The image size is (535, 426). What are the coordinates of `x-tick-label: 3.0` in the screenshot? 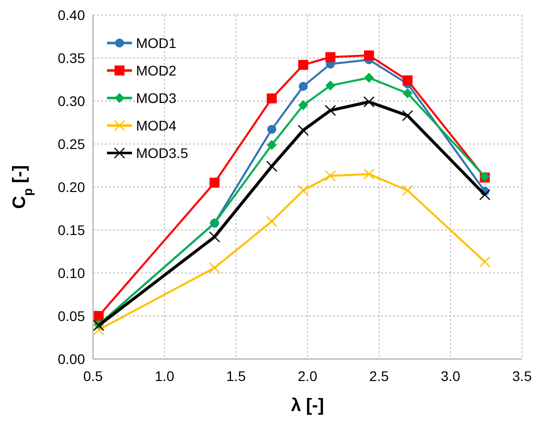 It's located at (450, 376).